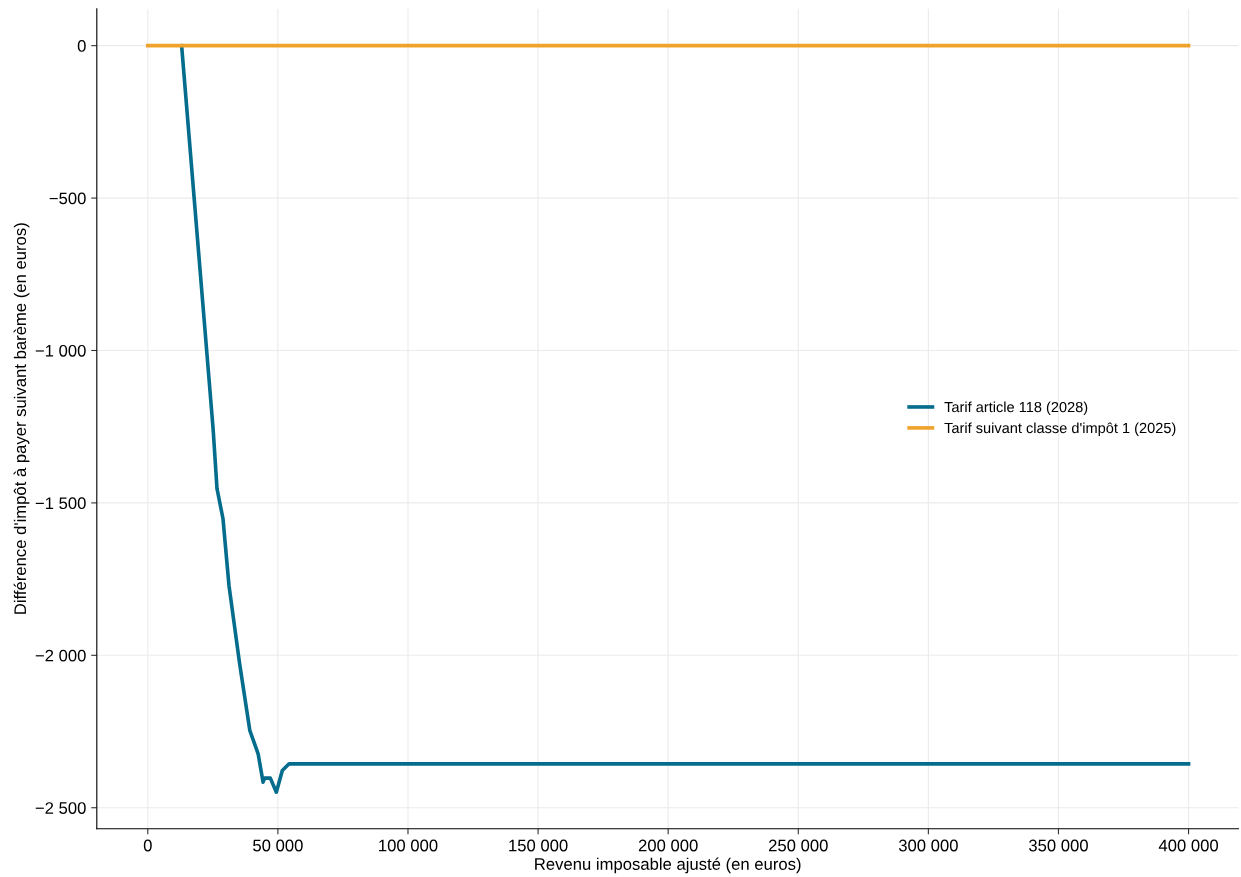  What do you see at coordinates (1016, 408) in the screenshot?
I see `legend-label: Tarif article 118 (2028)` at bounding box center [1016, 408].